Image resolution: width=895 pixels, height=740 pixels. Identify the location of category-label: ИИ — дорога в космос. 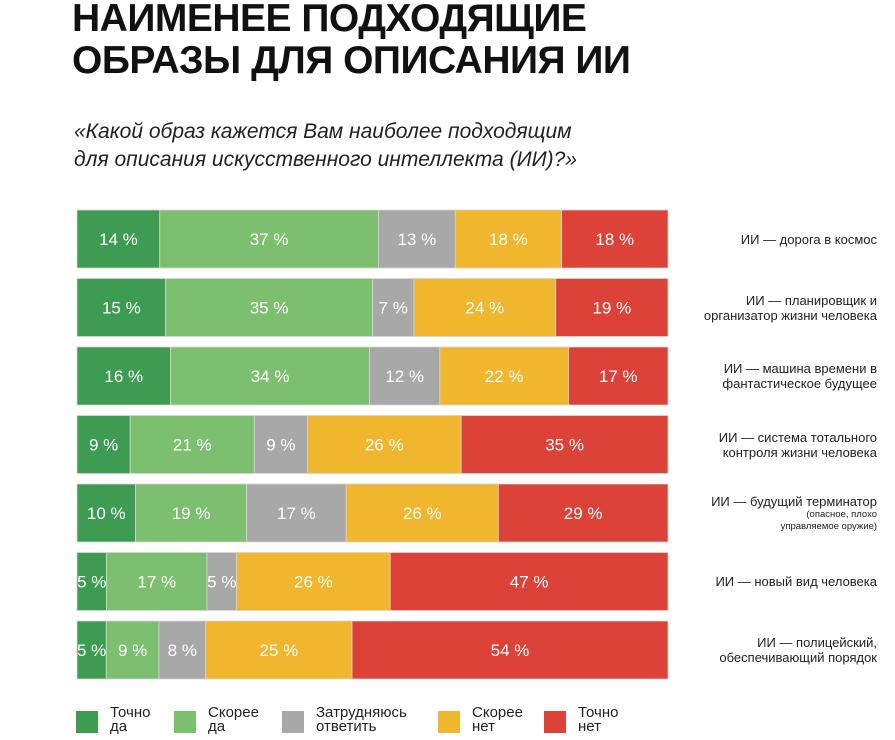
(757, 239).